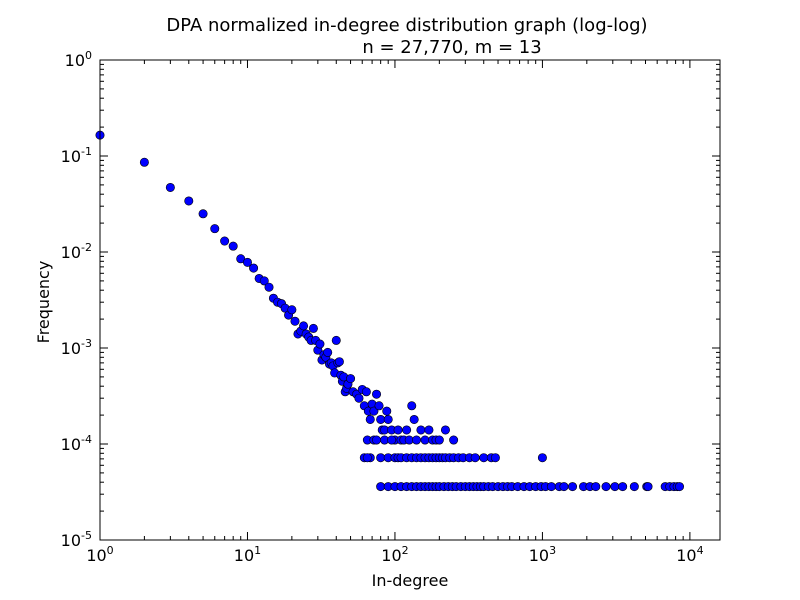  What do you see at coordinates (689, 554) in the screenshot?
I see `x-tick-label: 10⁴` at bounding box center [689, 554].